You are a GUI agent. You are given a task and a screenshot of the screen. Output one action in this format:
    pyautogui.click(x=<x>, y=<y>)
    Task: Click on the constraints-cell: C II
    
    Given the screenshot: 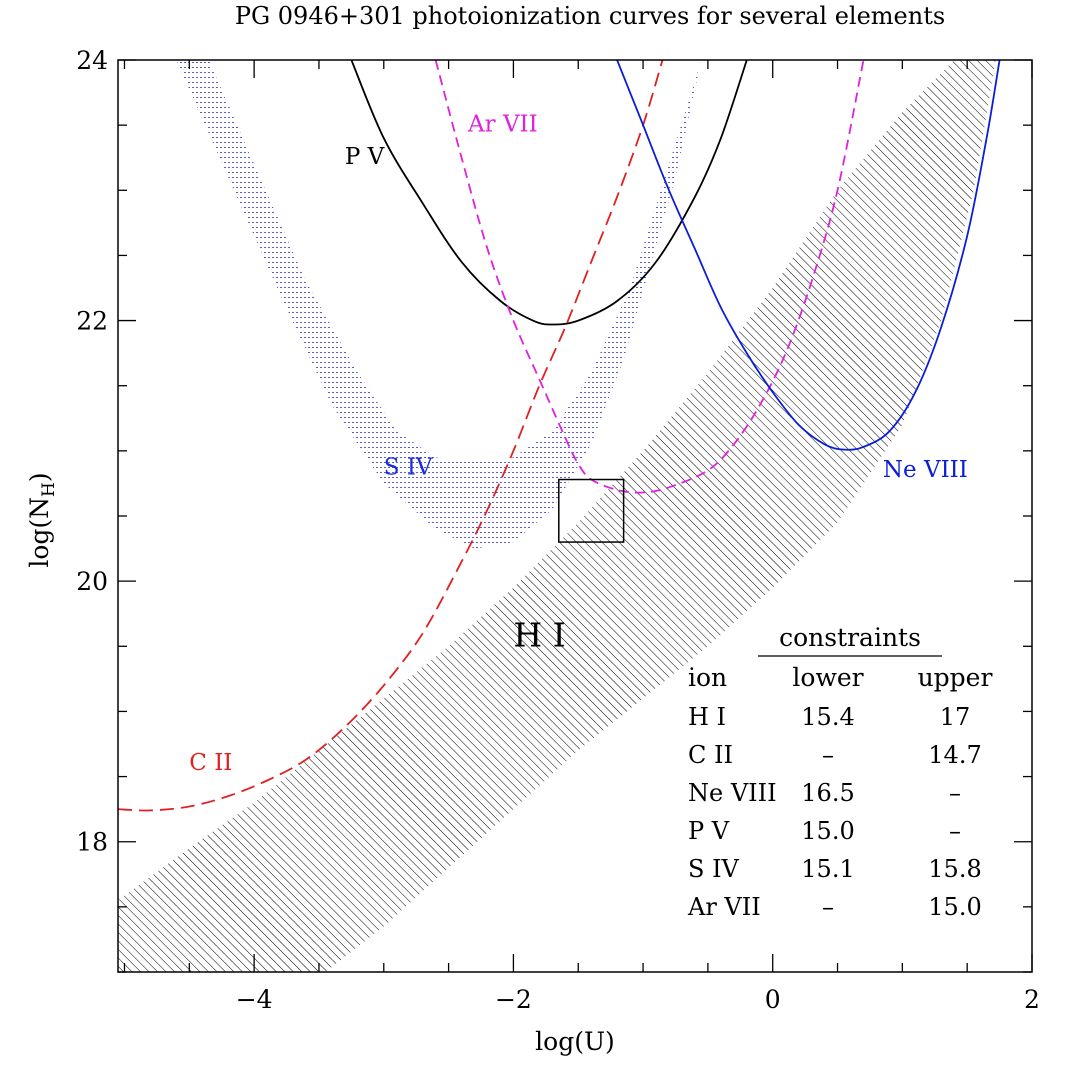 What is the action you would take?
    pyautogui.click(x=710, y=755)
    